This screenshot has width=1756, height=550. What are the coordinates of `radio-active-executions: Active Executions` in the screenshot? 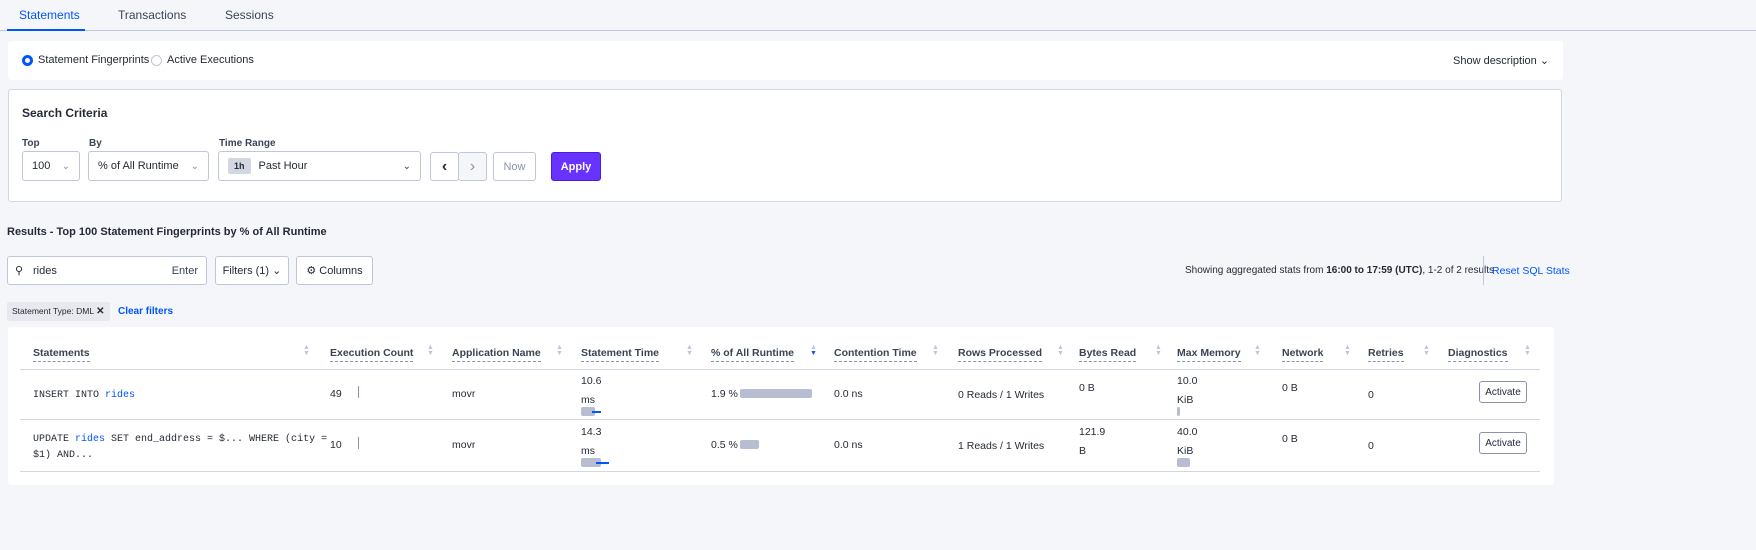 It's located at (202, 60).